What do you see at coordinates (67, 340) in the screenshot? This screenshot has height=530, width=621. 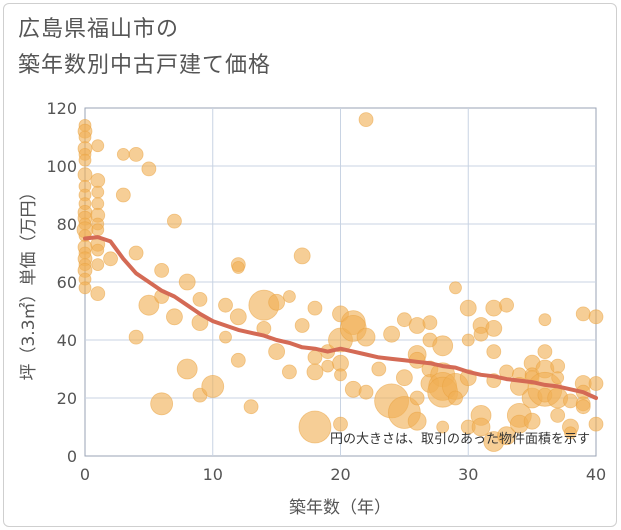 I see `y-tick-label-2: 40` at bounding box center [67, 340].